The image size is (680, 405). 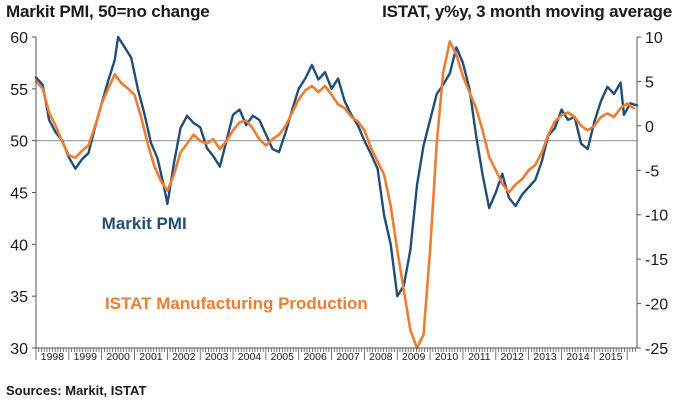 I want to click on x-axis-year-label: 2013, so click(x=545, y=357).